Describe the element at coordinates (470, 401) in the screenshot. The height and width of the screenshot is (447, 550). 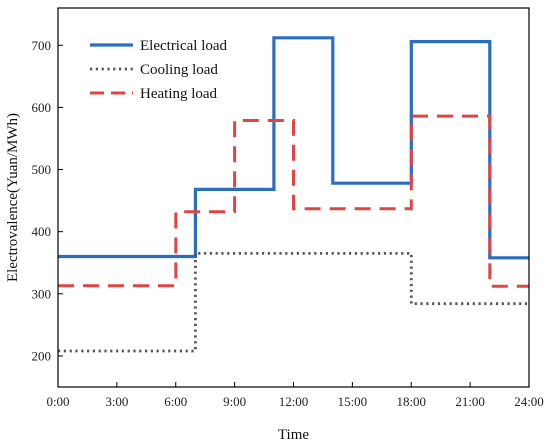
I see `x-tick-label: 21:00` at that location.